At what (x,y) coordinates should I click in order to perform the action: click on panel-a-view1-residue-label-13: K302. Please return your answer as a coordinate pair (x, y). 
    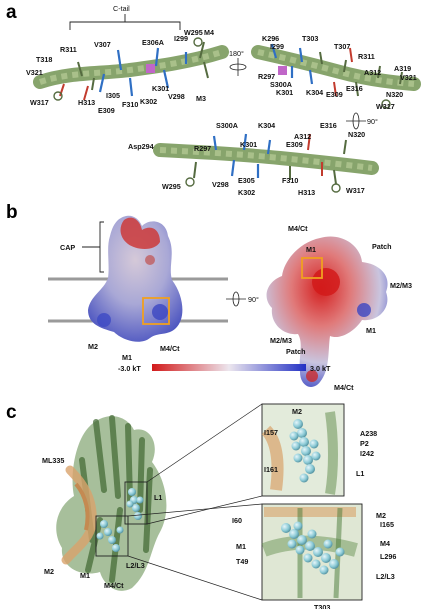
    Looking at the image, I should click on (148, 101).